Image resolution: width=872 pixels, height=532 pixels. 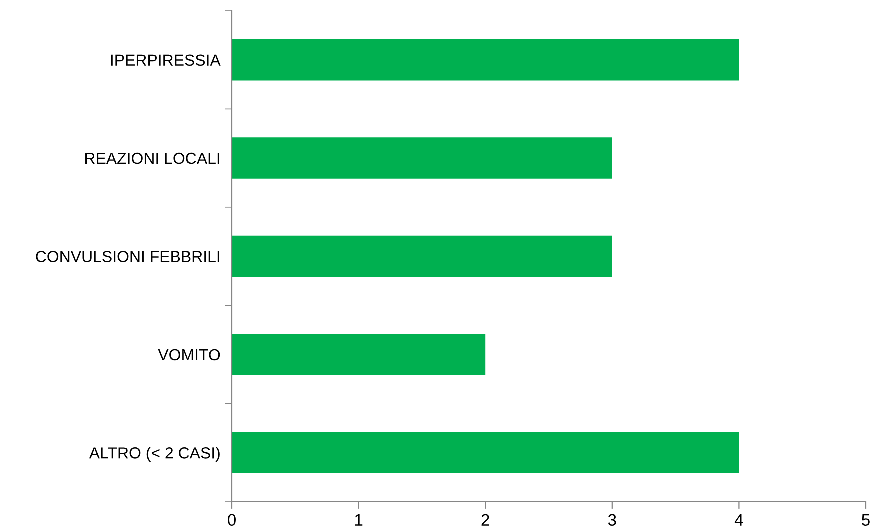 What do you see at coordinates (866, 520) in the screenshot?
I see `x-tick-label: 5` at bounding box center [866, 520].